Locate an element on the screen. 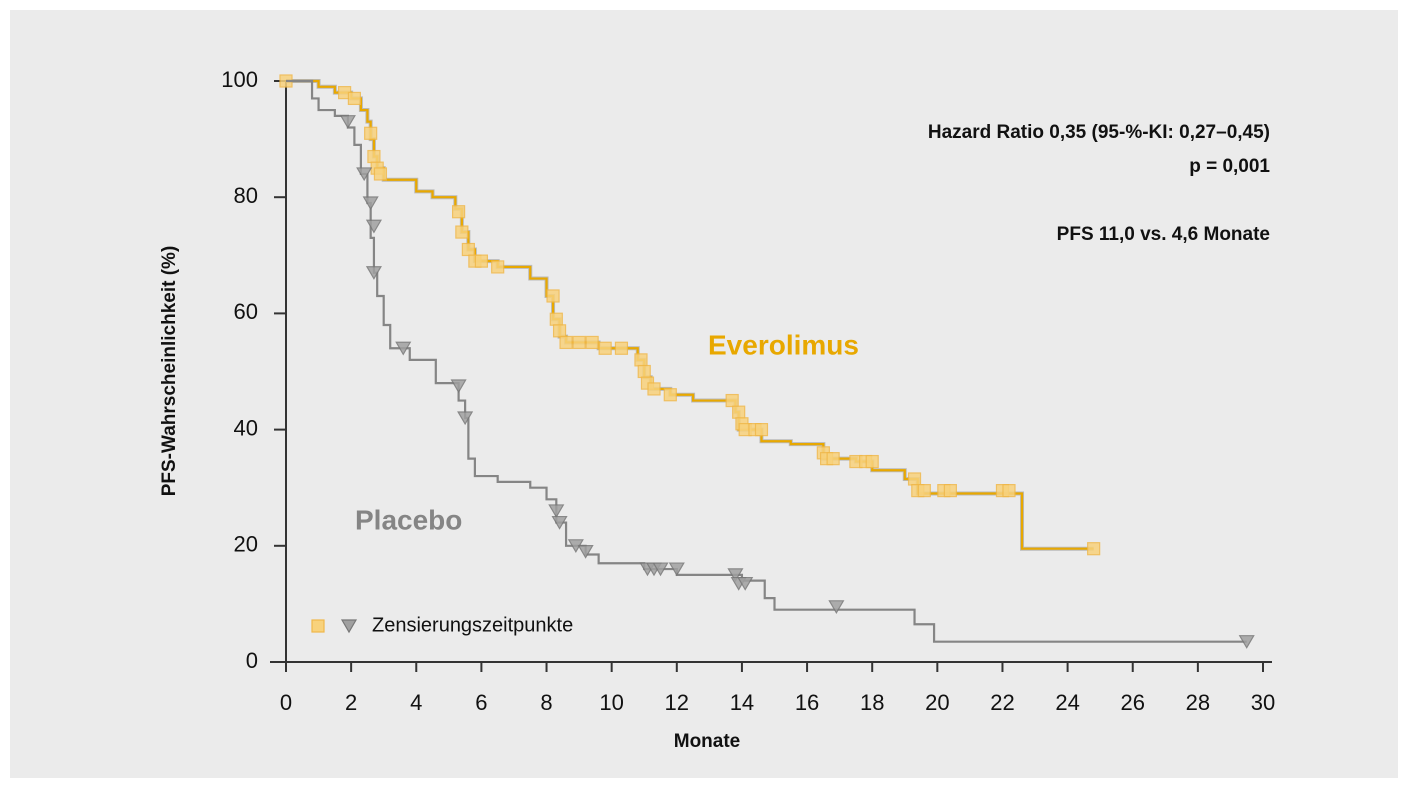 Image resolution: width=1408 pixels, height=790 pixels. x-tick-label: 22 is located at coordinates (1002, 702).